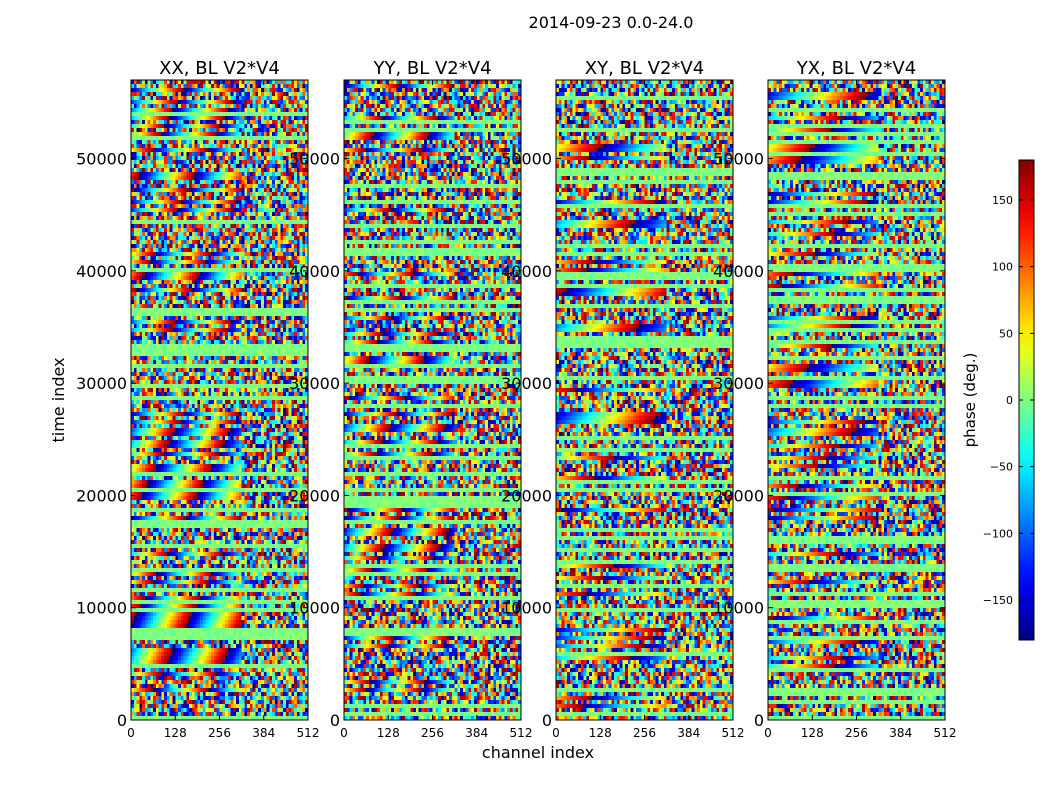 The image size is (1050, 800). Describe the element at coordinates (856, 68) in the screenshot. I see `panel-title: YX, BL V2*V4` at that location.